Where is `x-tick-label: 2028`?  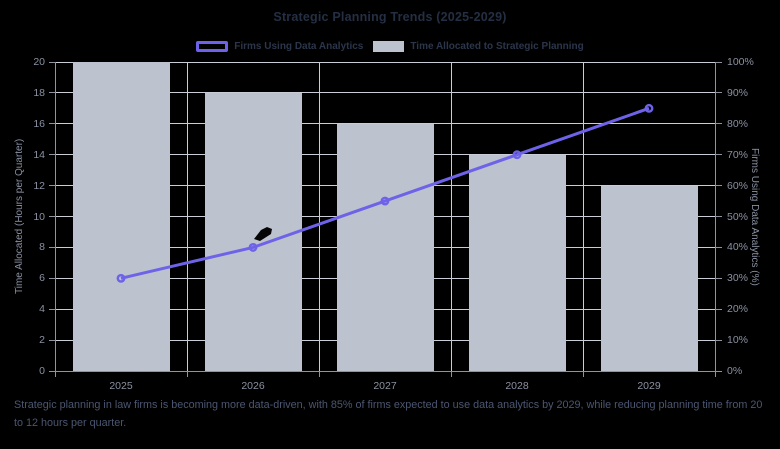
x-tick-label: 2028 is located at coordinates (517, 386).